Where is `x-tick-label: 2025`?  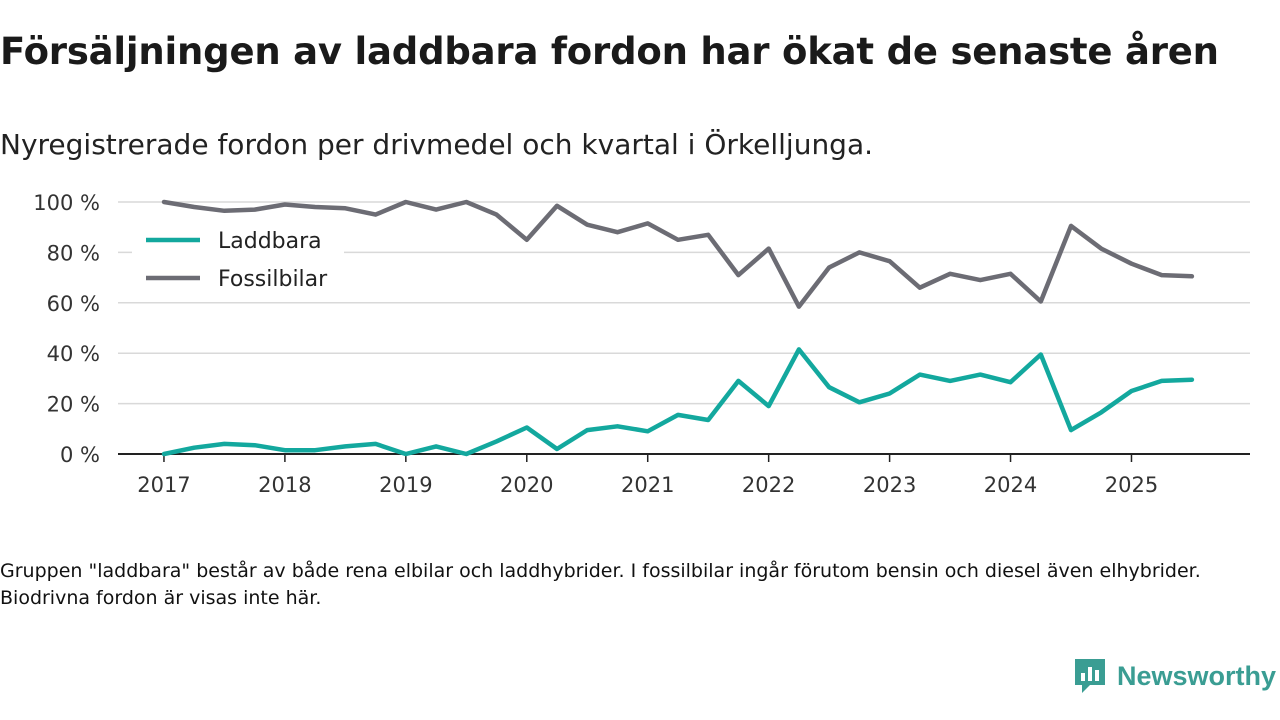 x-tick-label: 2025 is located at coordinates (1131, 485).